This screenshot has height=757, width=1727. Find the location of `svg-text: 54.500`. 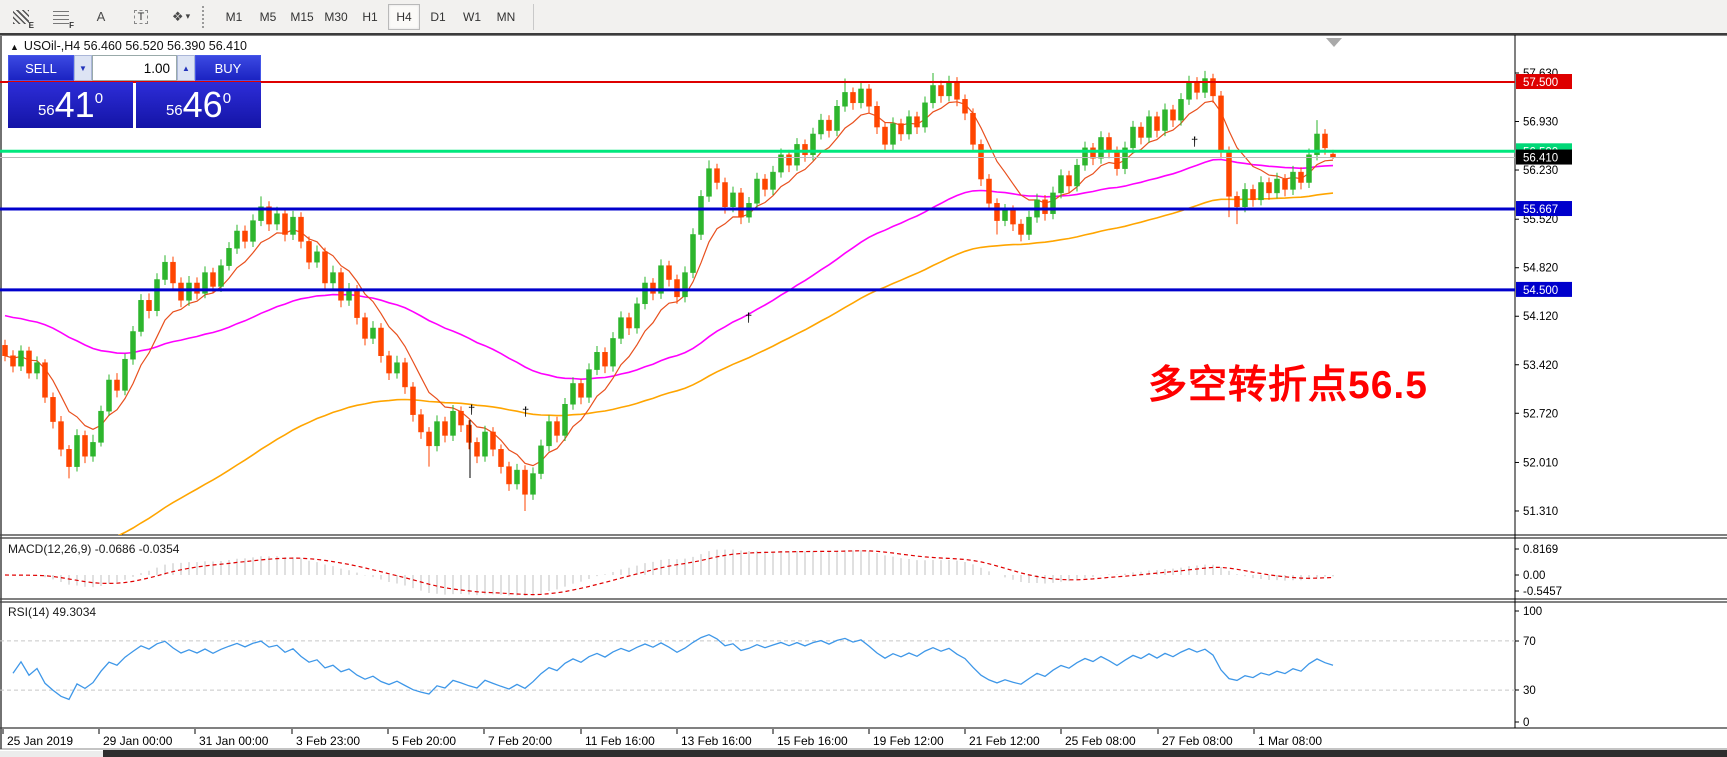

svg-text: 54.500 is located at coordinates (1540, 291).